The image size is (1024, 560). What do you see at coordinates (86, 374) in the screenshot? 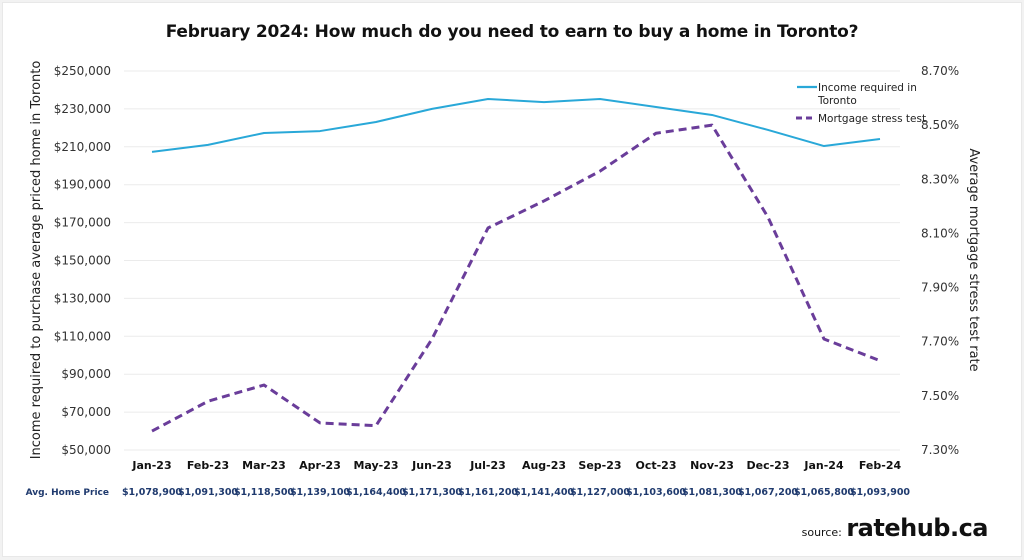
I see `y-tick-label-left: $90,000` at bounding box center [86, 374].